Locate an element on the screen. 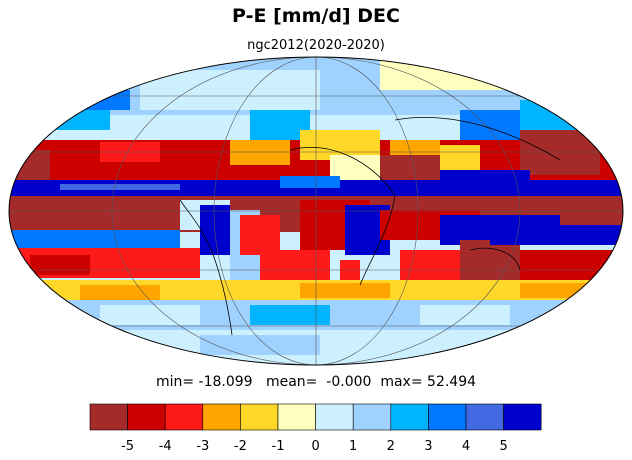  colorbar-boxes is located at coordinates (315, 417).